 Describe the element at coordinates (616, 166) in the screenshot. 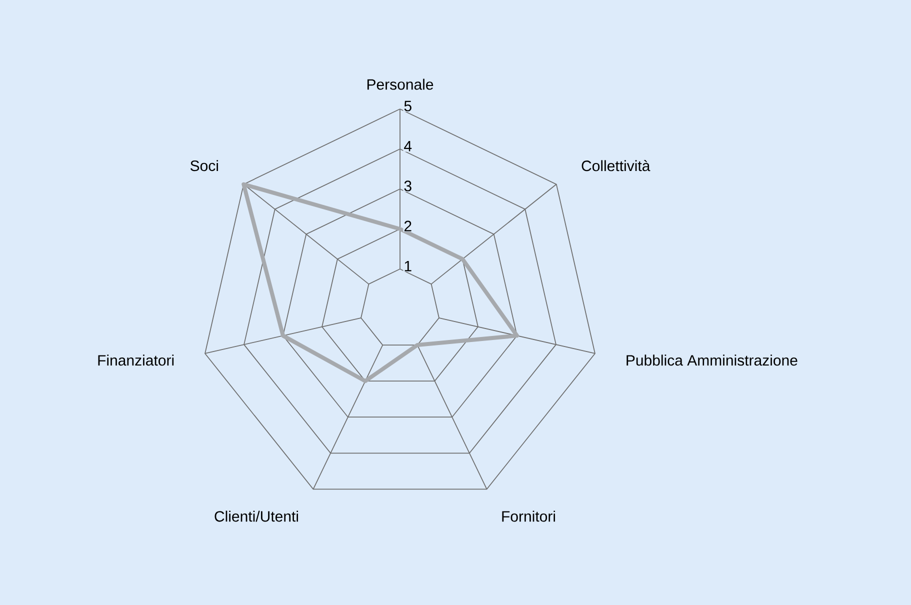

I see `spoke-label: Collettività` at that location.